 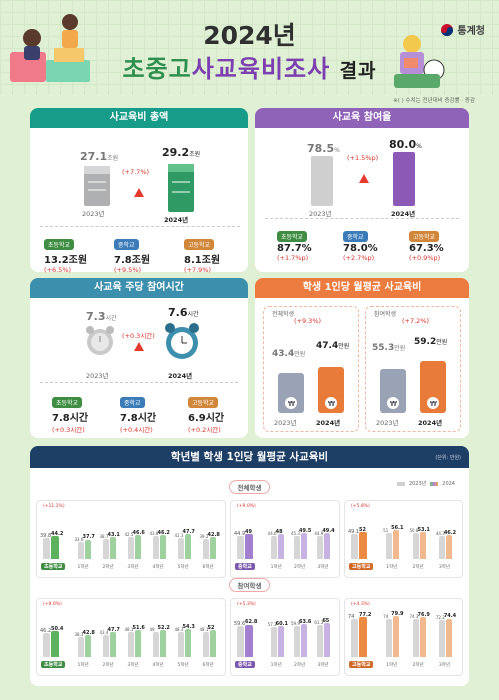 I want to click on bar-value-2023: 48.3, so click(x=179, y=629).